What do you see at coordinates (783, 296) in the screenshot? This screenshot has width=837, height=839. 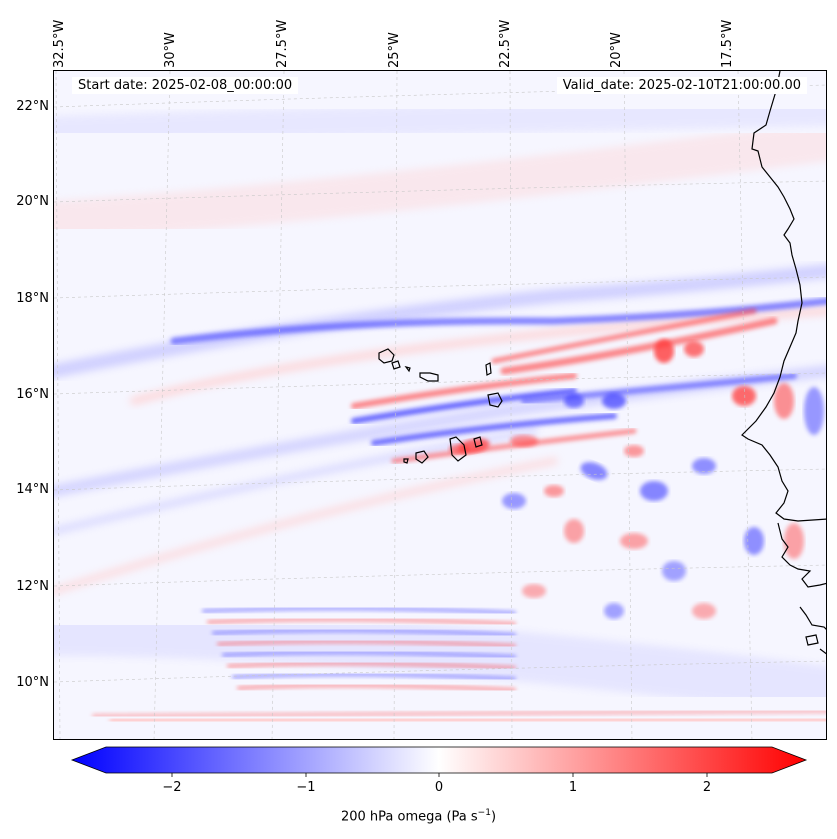 I see `africa-coastline` at bounding box center [783, 296].